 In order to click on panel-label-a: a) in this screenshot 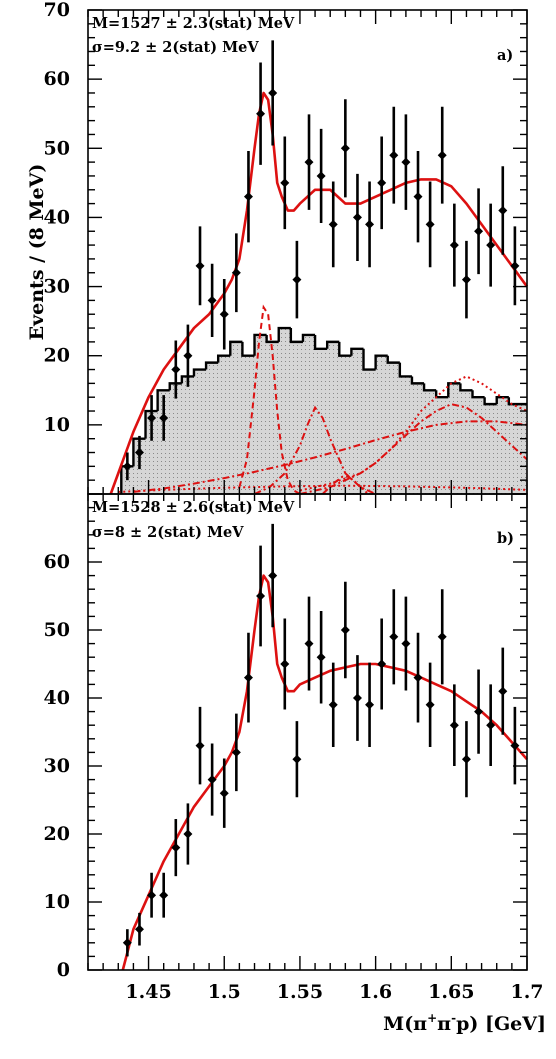, I will do `click(505, 55)`.